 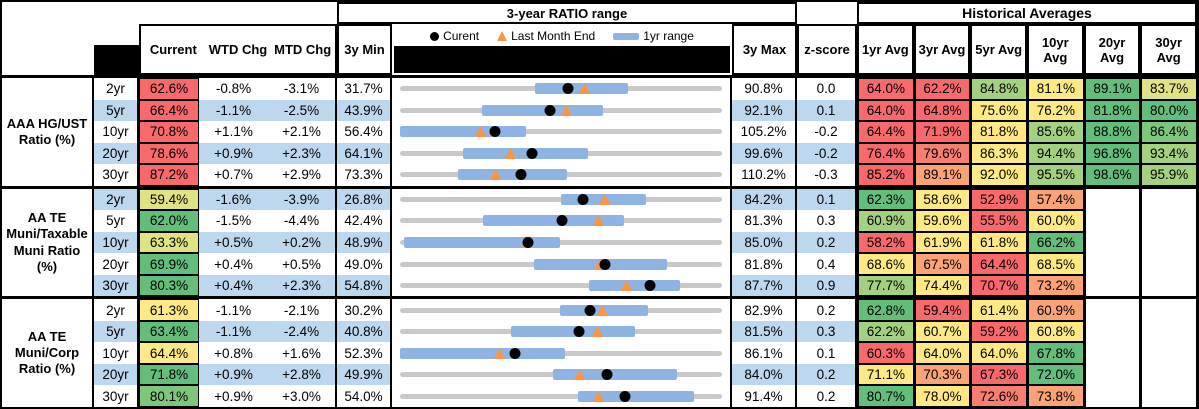 What do you see at coordinates (364, 221) in the screenshot?
I see `three-year-min-cell: 42.4%` at bounding box center [364, 221].